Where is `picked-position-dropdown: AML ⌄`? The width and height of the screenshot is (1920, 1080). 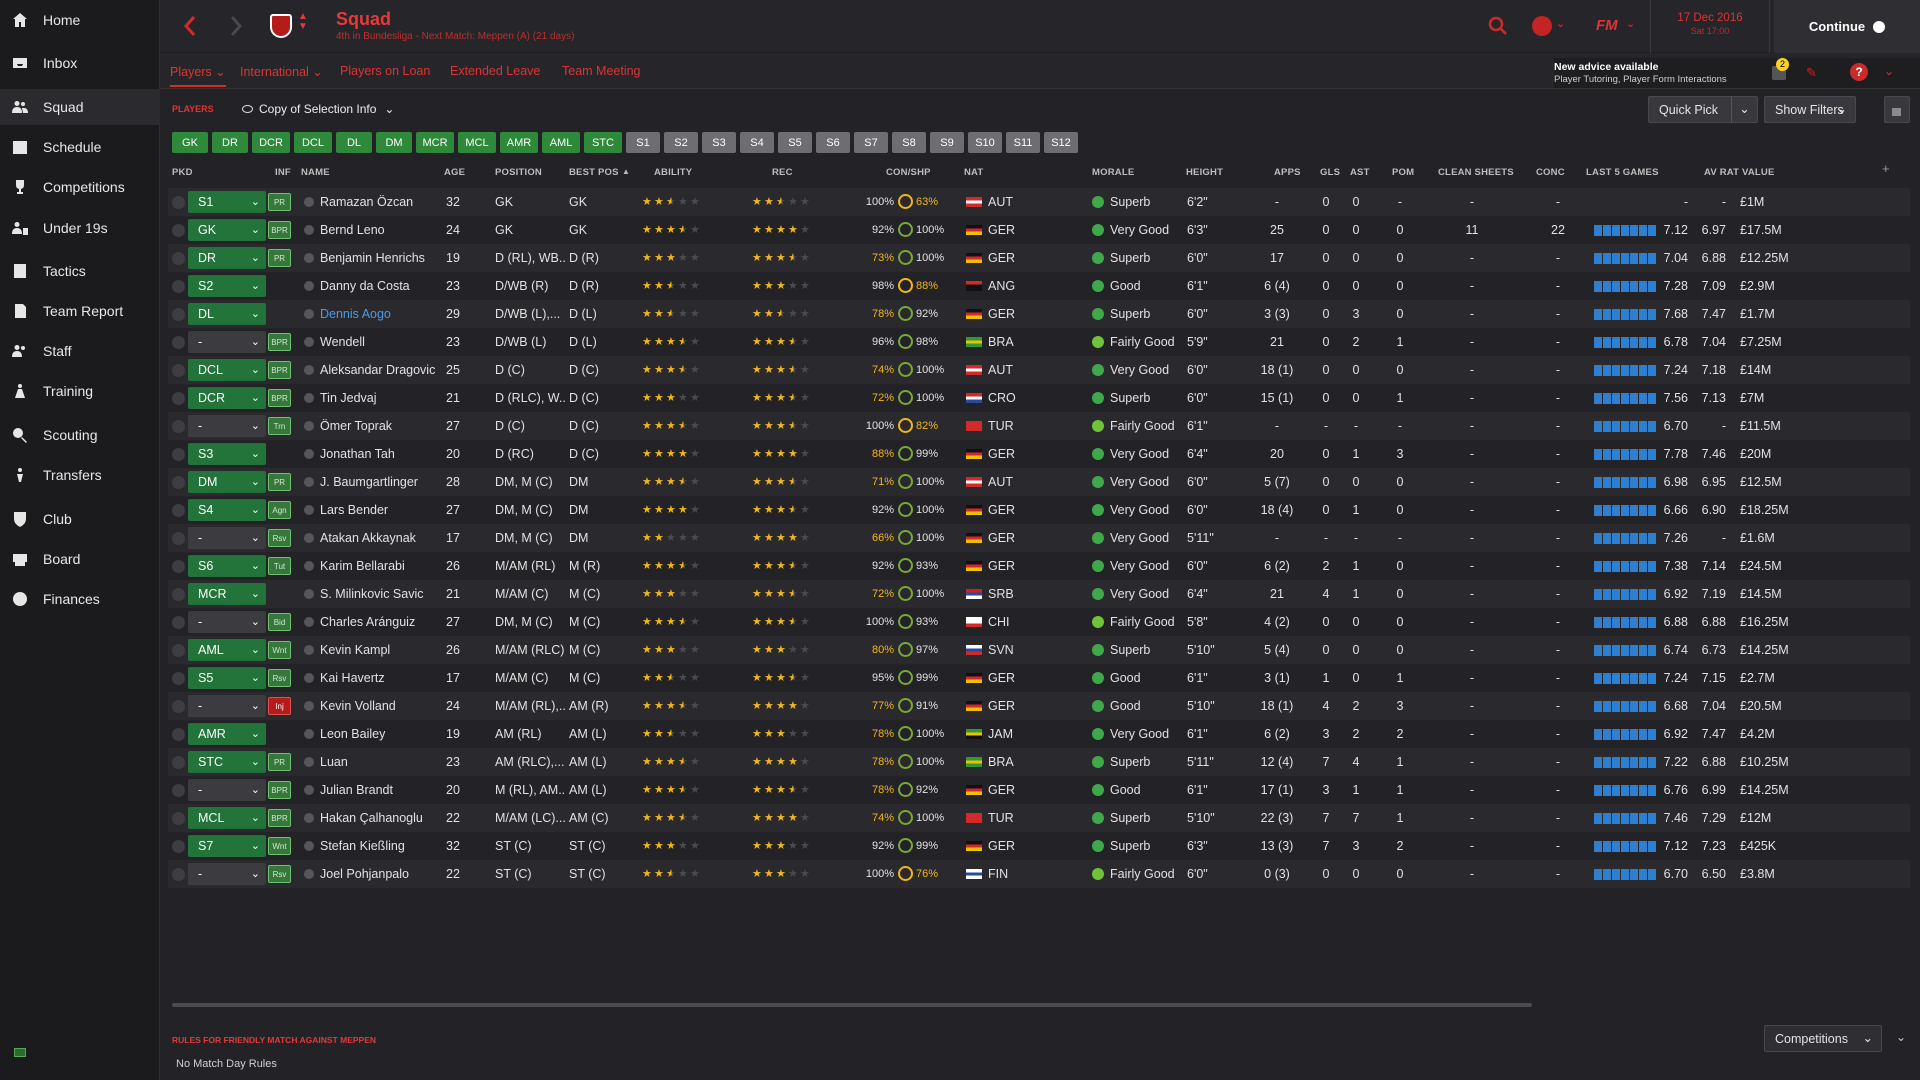 picked-position-dropdown: AML ⌄ is located at coordinates (227, 650).